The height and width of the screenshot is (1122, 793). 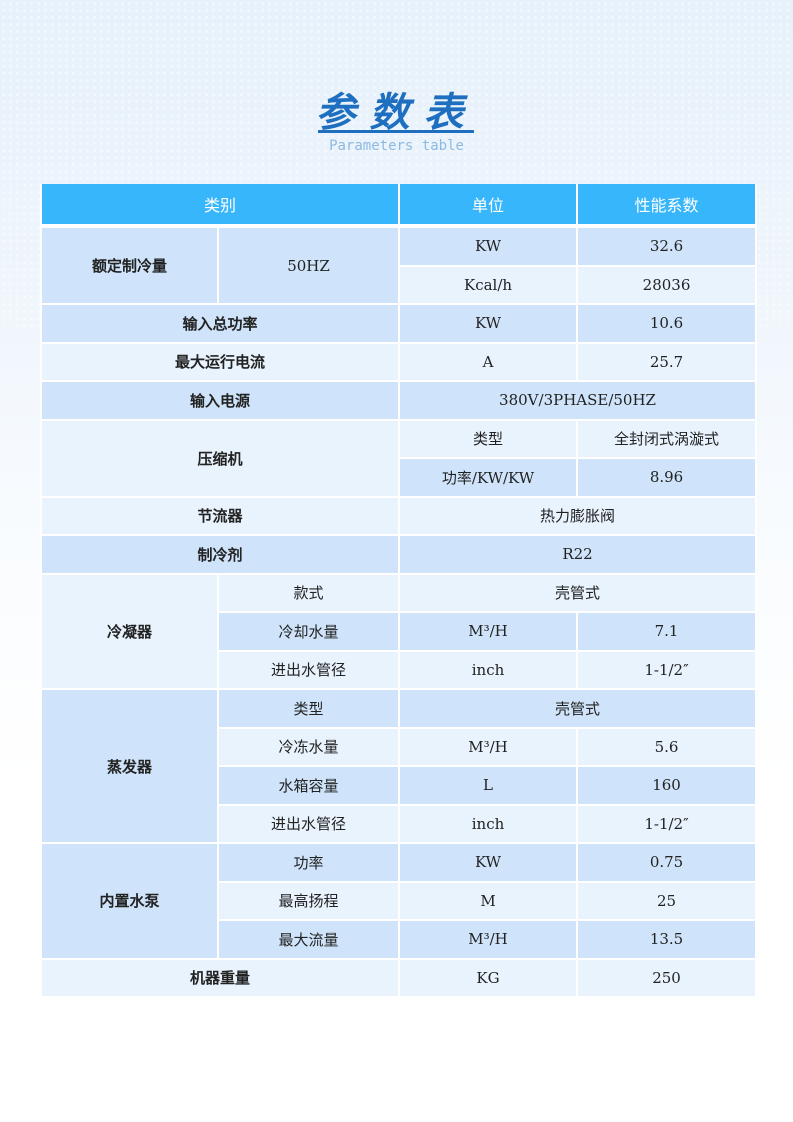 What do you see at coordinates (488, 977) in the screenshot?
I see `table-cell: KG` at bounding box center [488, 977].